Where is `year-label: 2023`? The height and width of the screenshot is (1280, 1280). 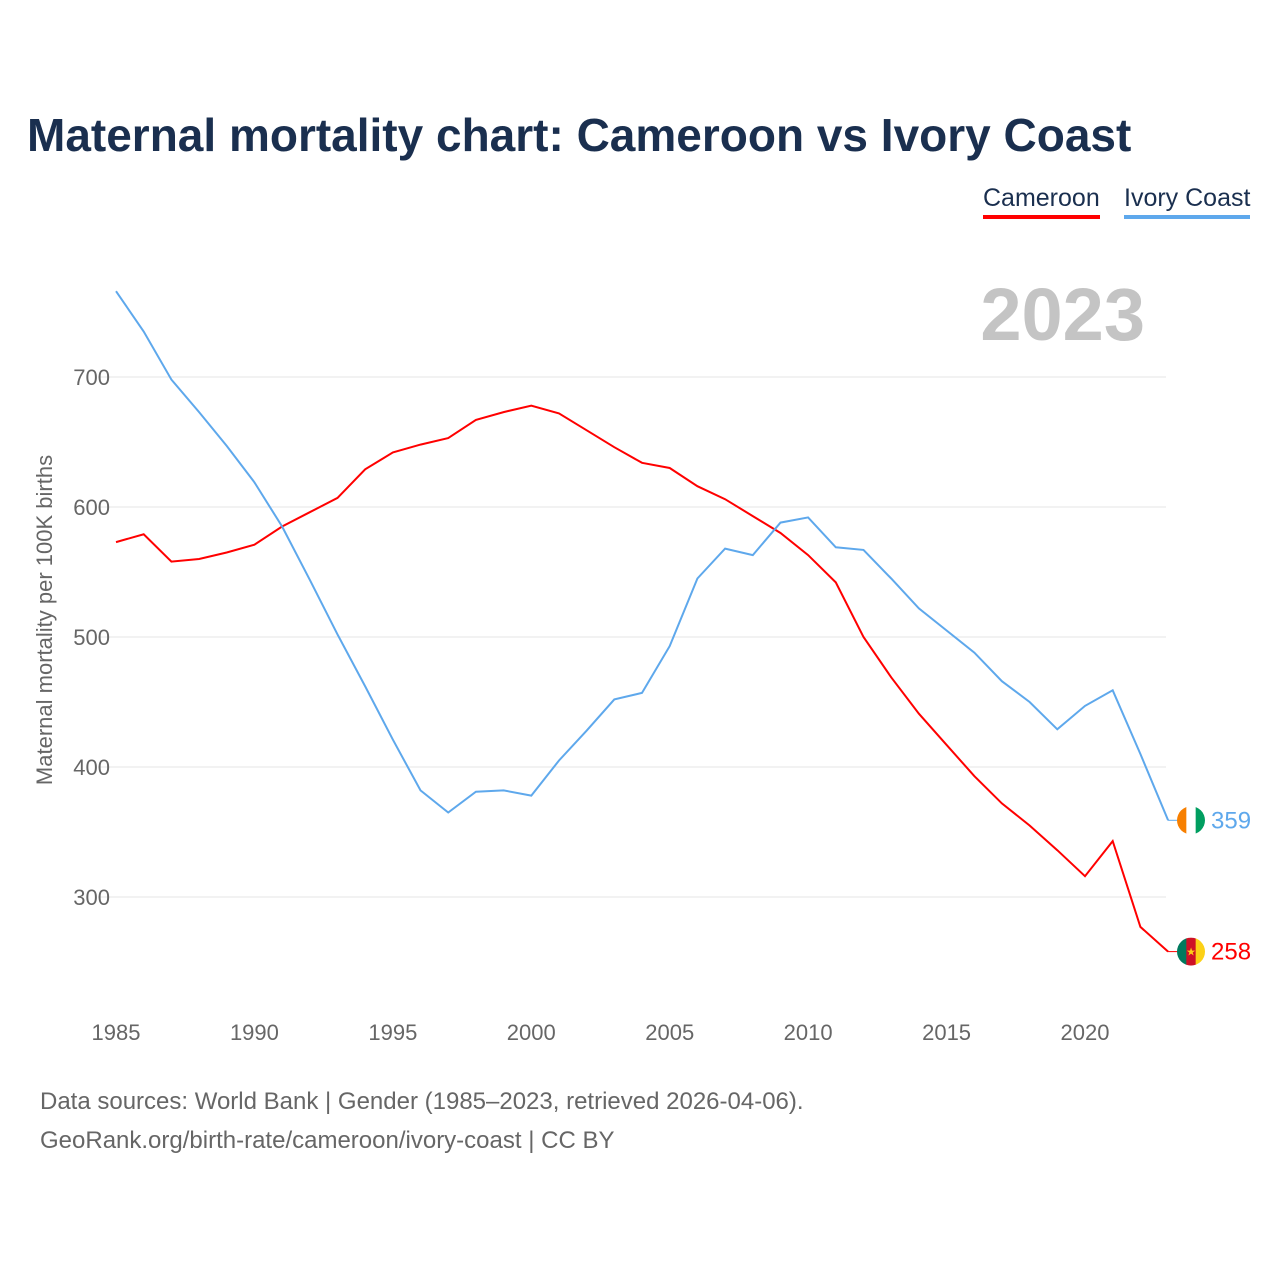
year-label: 2023 is located at coordinates (1062, 314).